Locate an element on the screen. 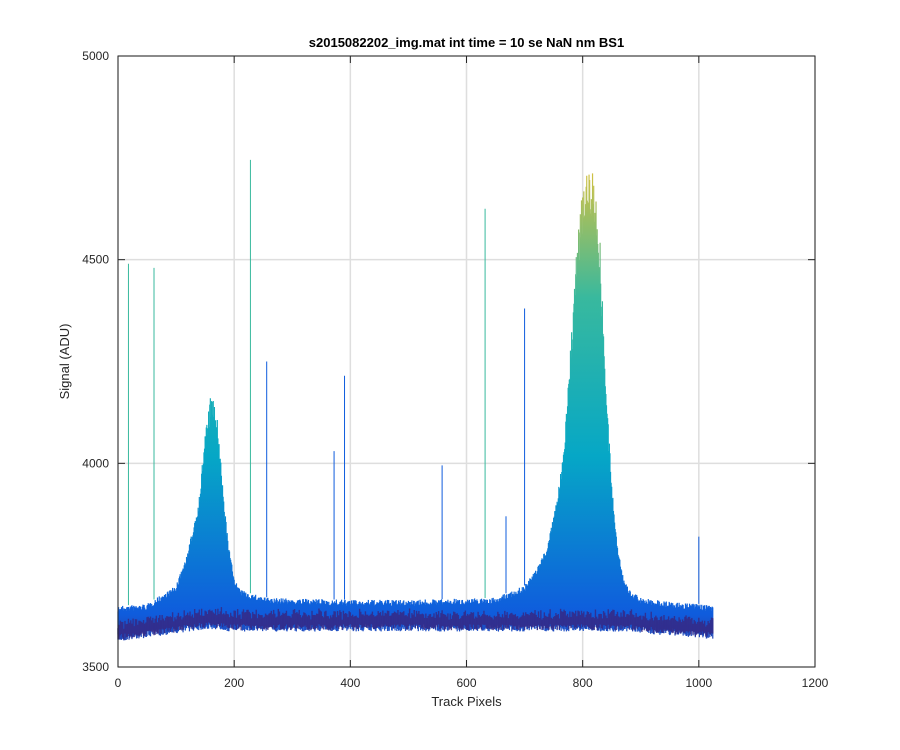 The height and width of the screenshot is (750, 900). y-tick-label: 5000 is located at coordinates (95, 56).